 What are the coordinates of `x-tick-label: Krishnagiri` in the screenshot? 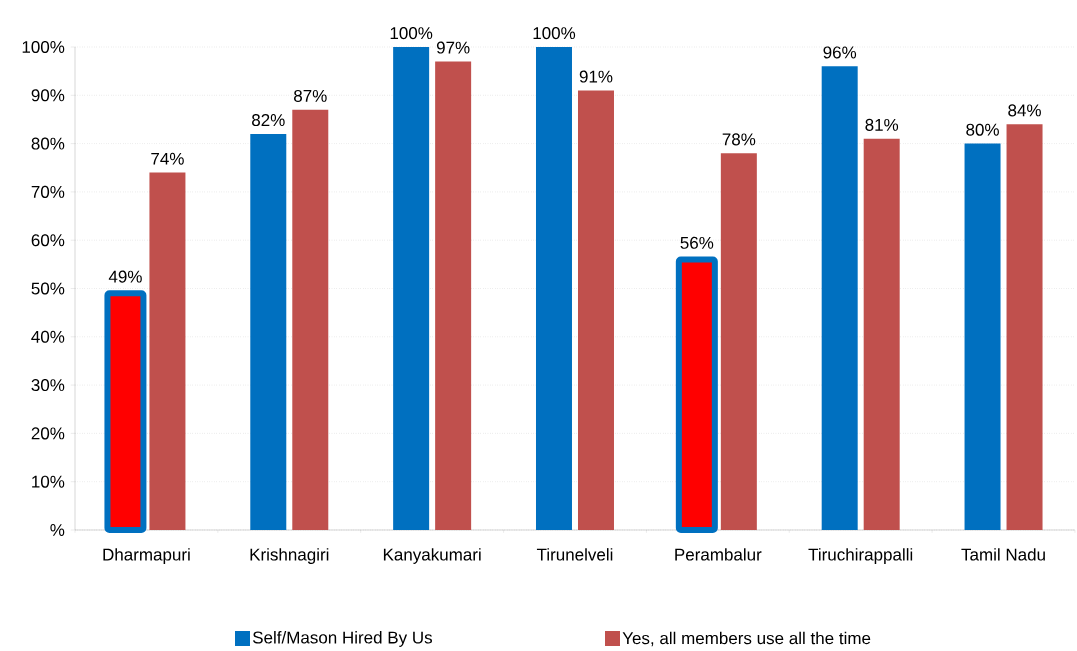 It's located at (289, 556).